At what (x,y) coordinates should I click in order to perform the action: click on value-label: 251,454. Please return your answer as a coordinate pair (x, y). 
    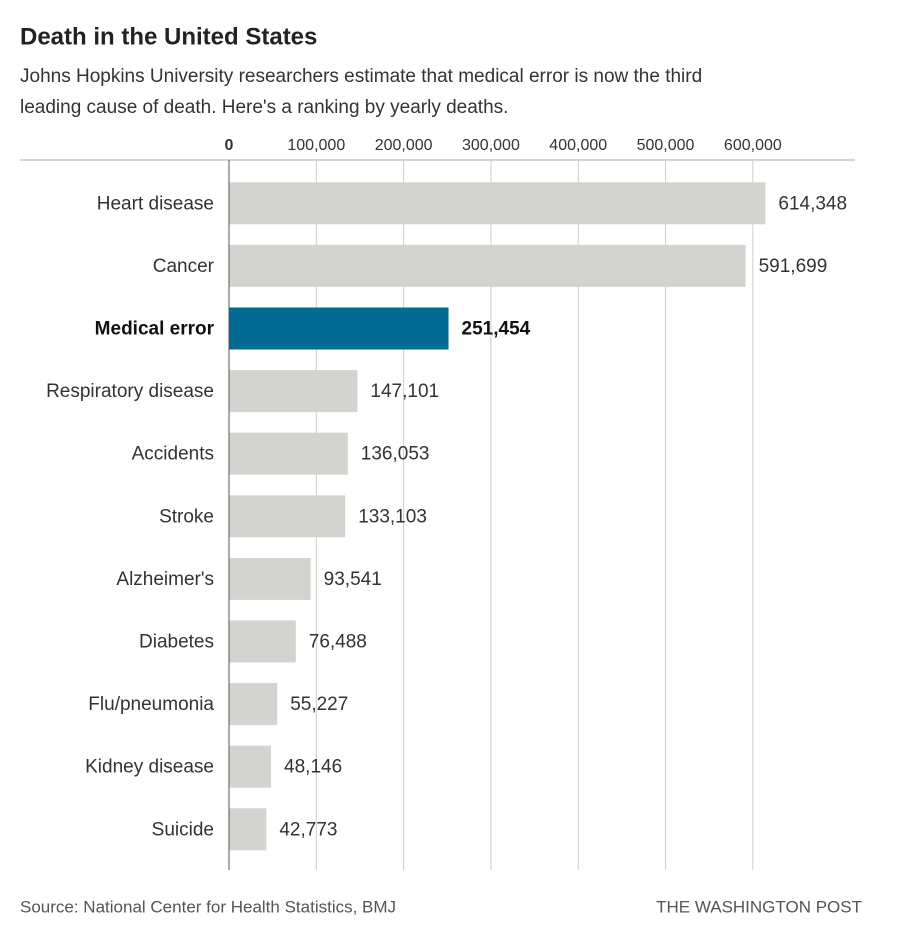
    Looking at the image, I should click on (496, 329).